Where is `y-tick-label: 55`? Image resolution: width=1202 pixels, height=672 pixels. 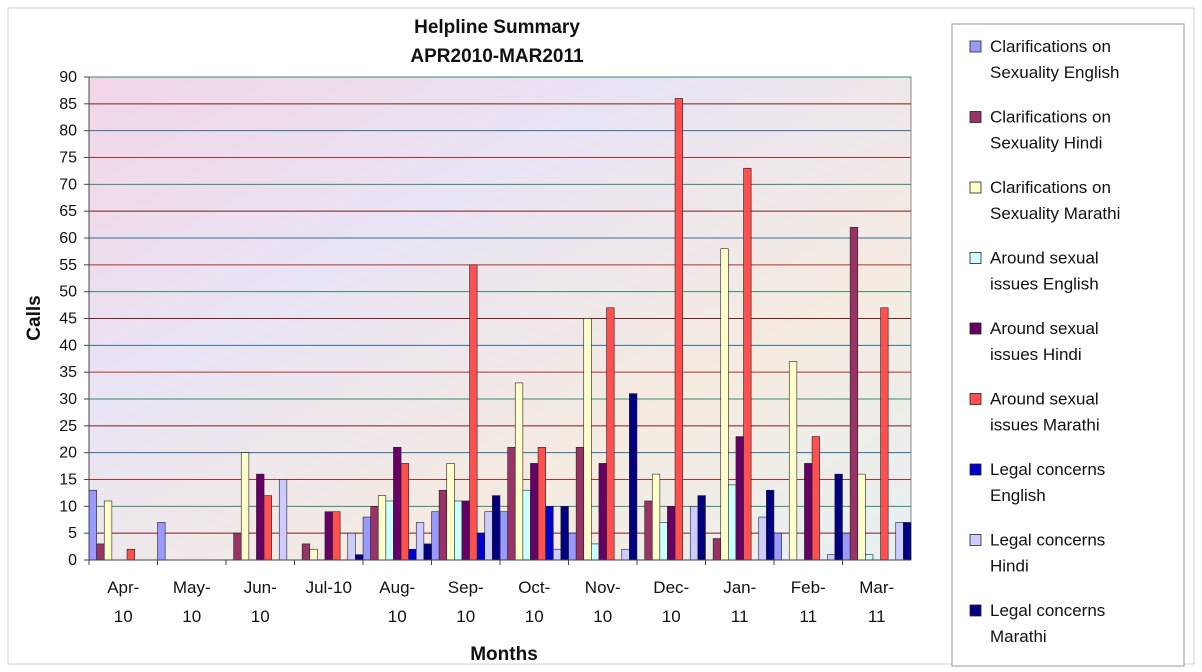
y-tick-label: 55 is located at coordinates (68, 265).